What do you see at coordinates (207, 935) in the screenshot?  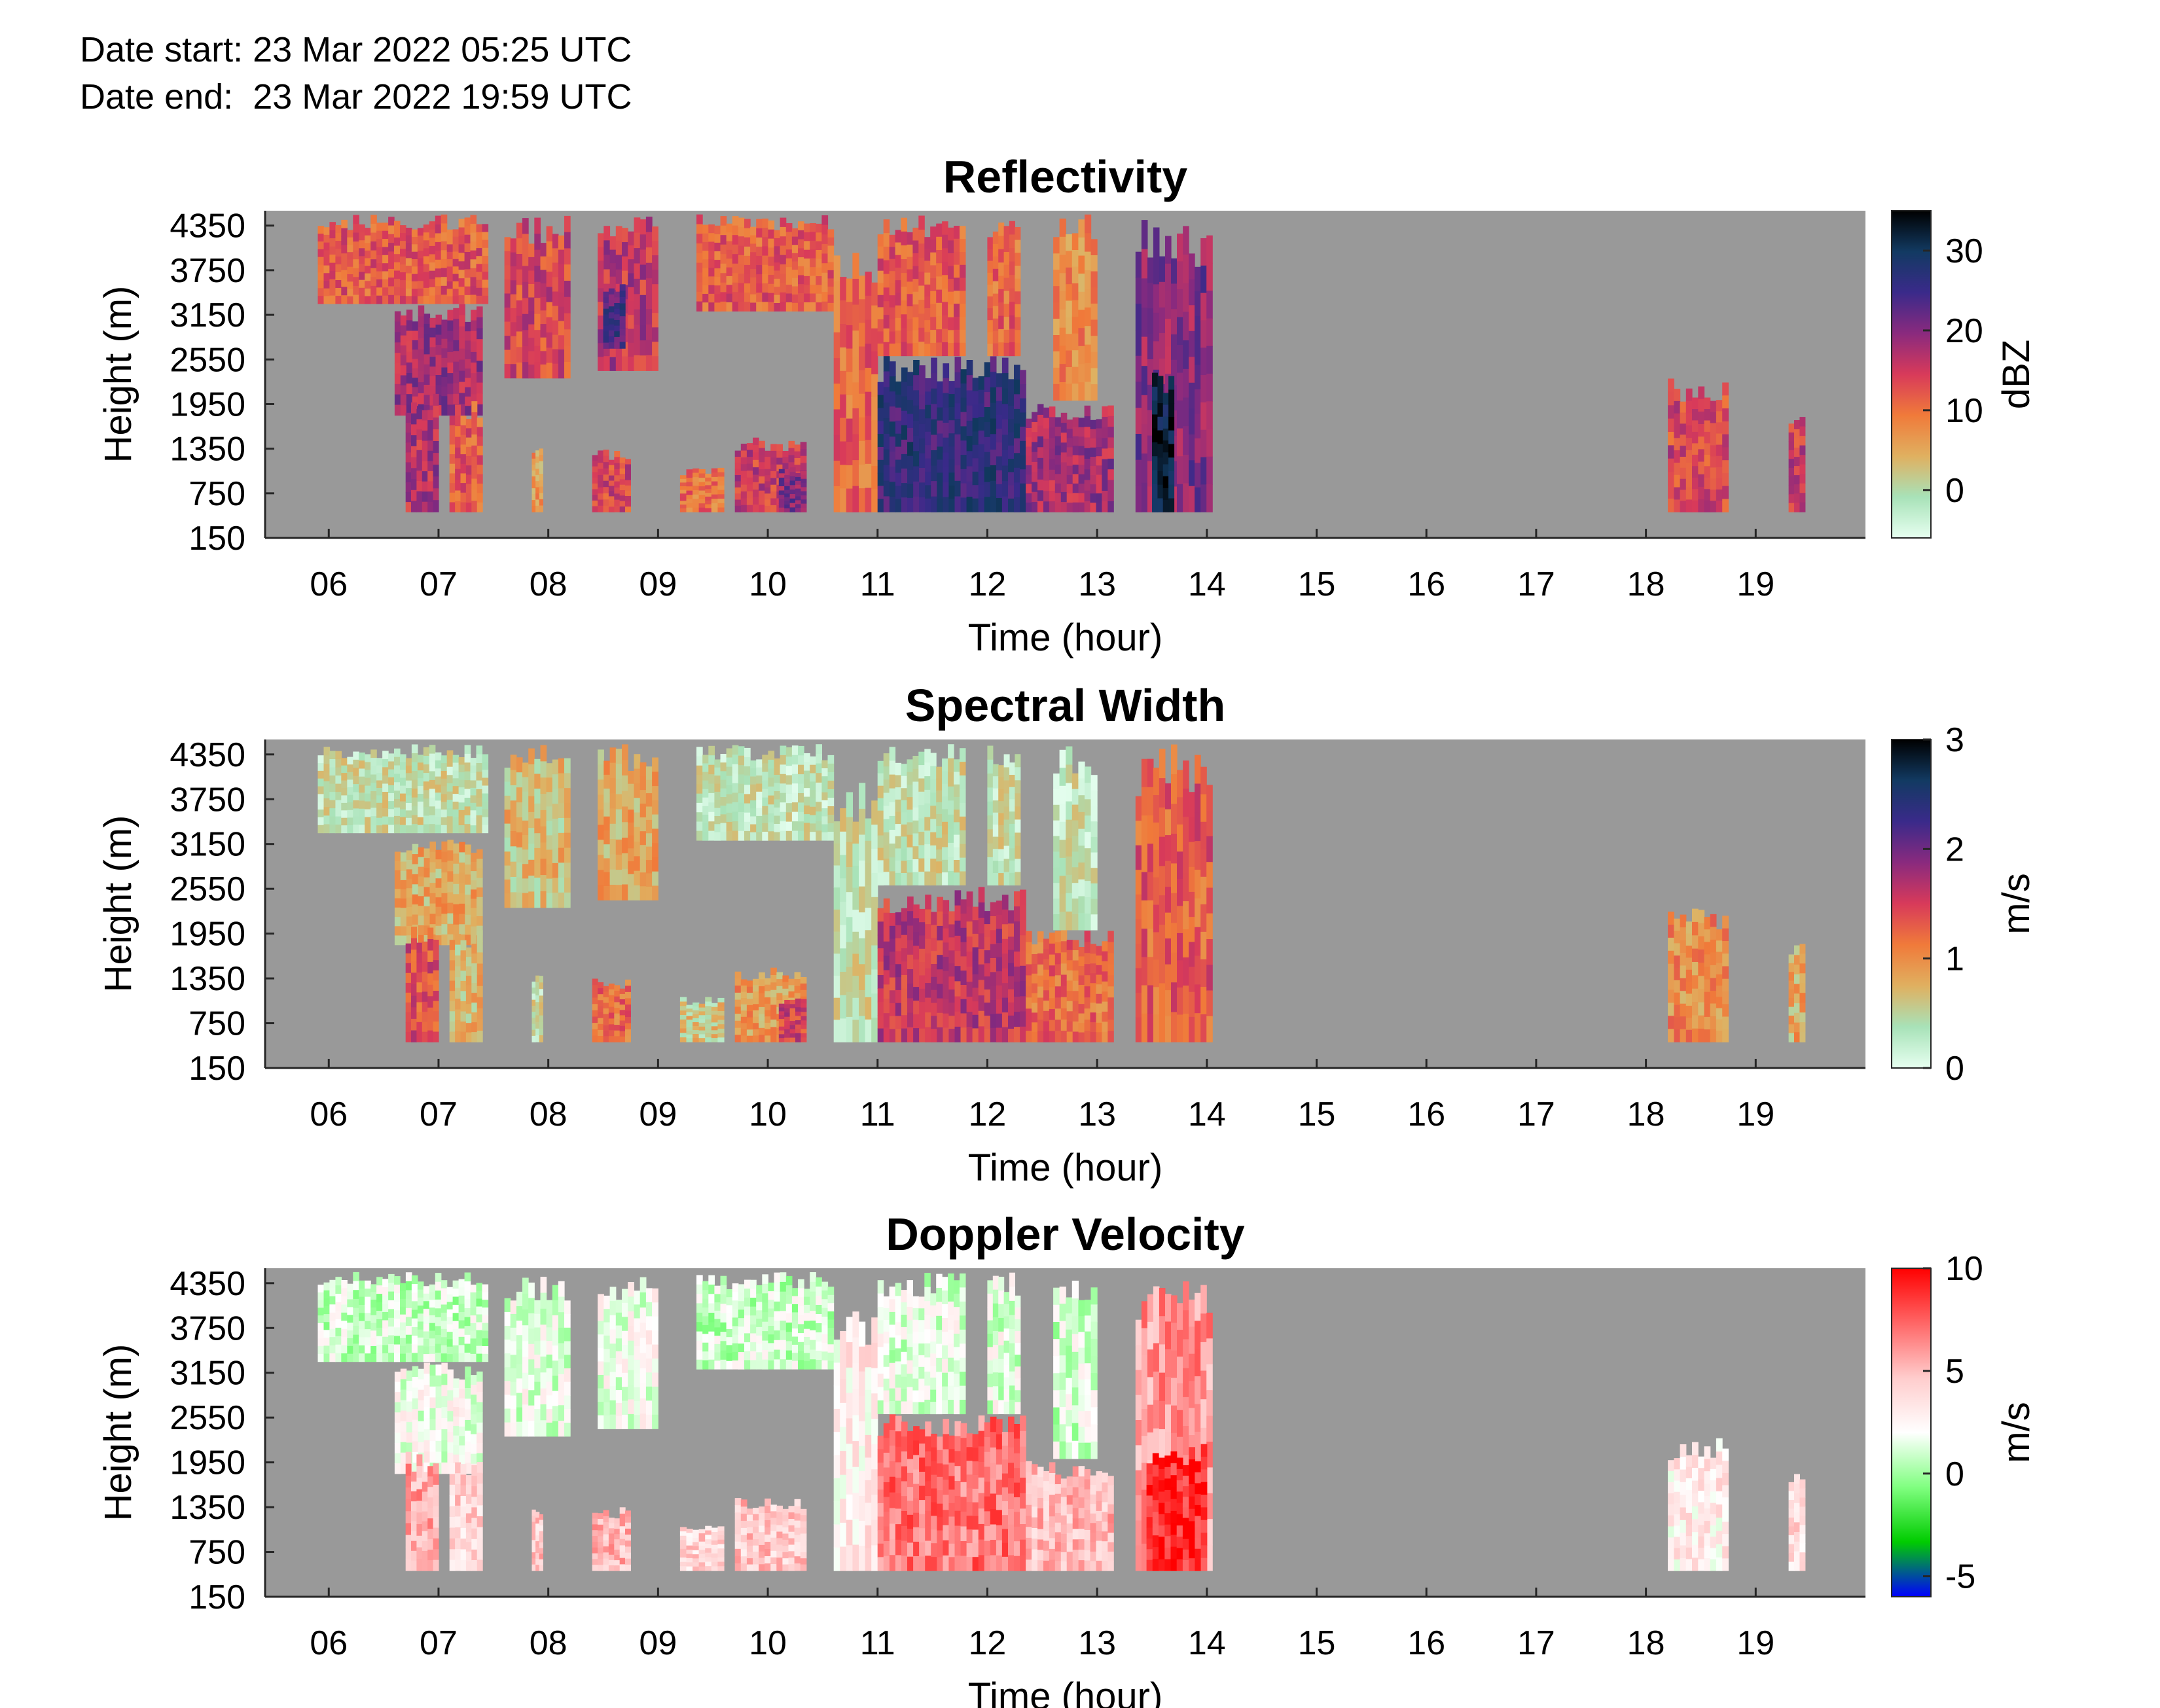 I see `spectral-width-y-tick-label: 1950` at bounding box center [207, 935].